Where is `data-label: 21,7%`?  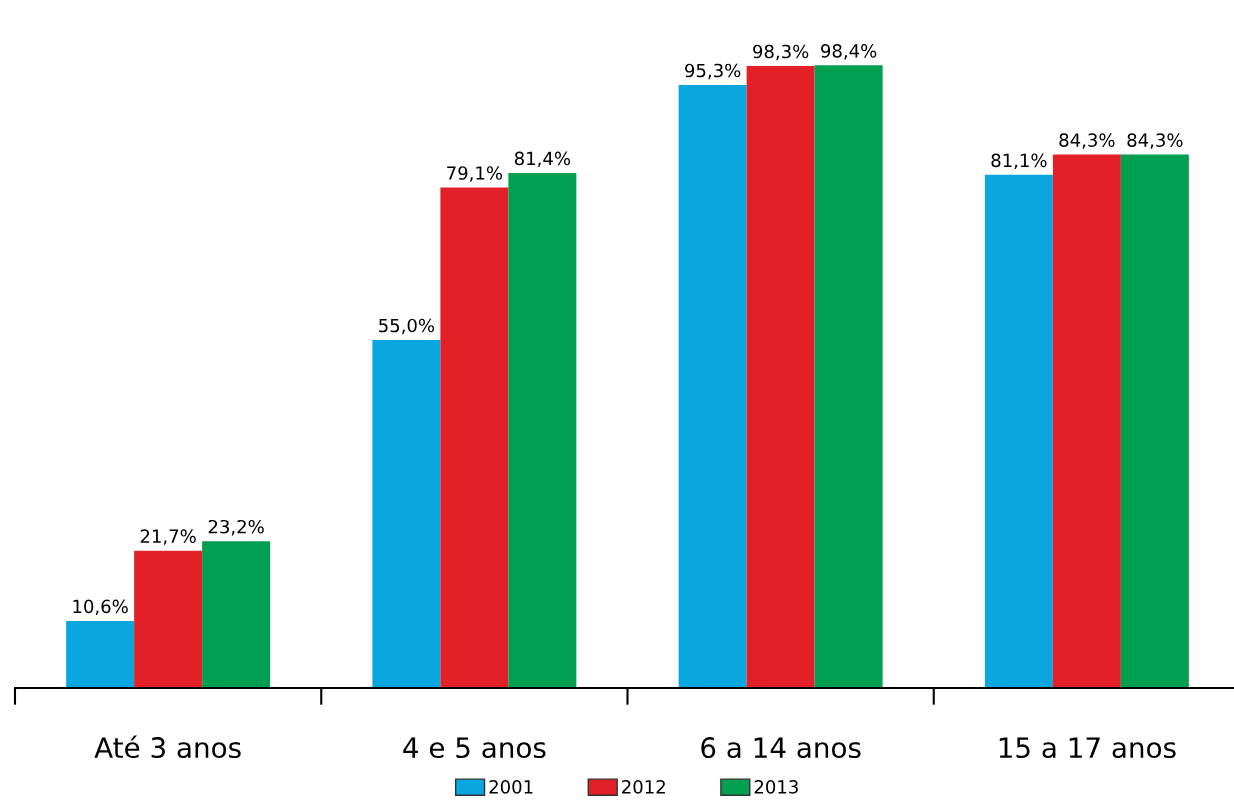
data-label: 21,7% is located at coordinates (168, 537).